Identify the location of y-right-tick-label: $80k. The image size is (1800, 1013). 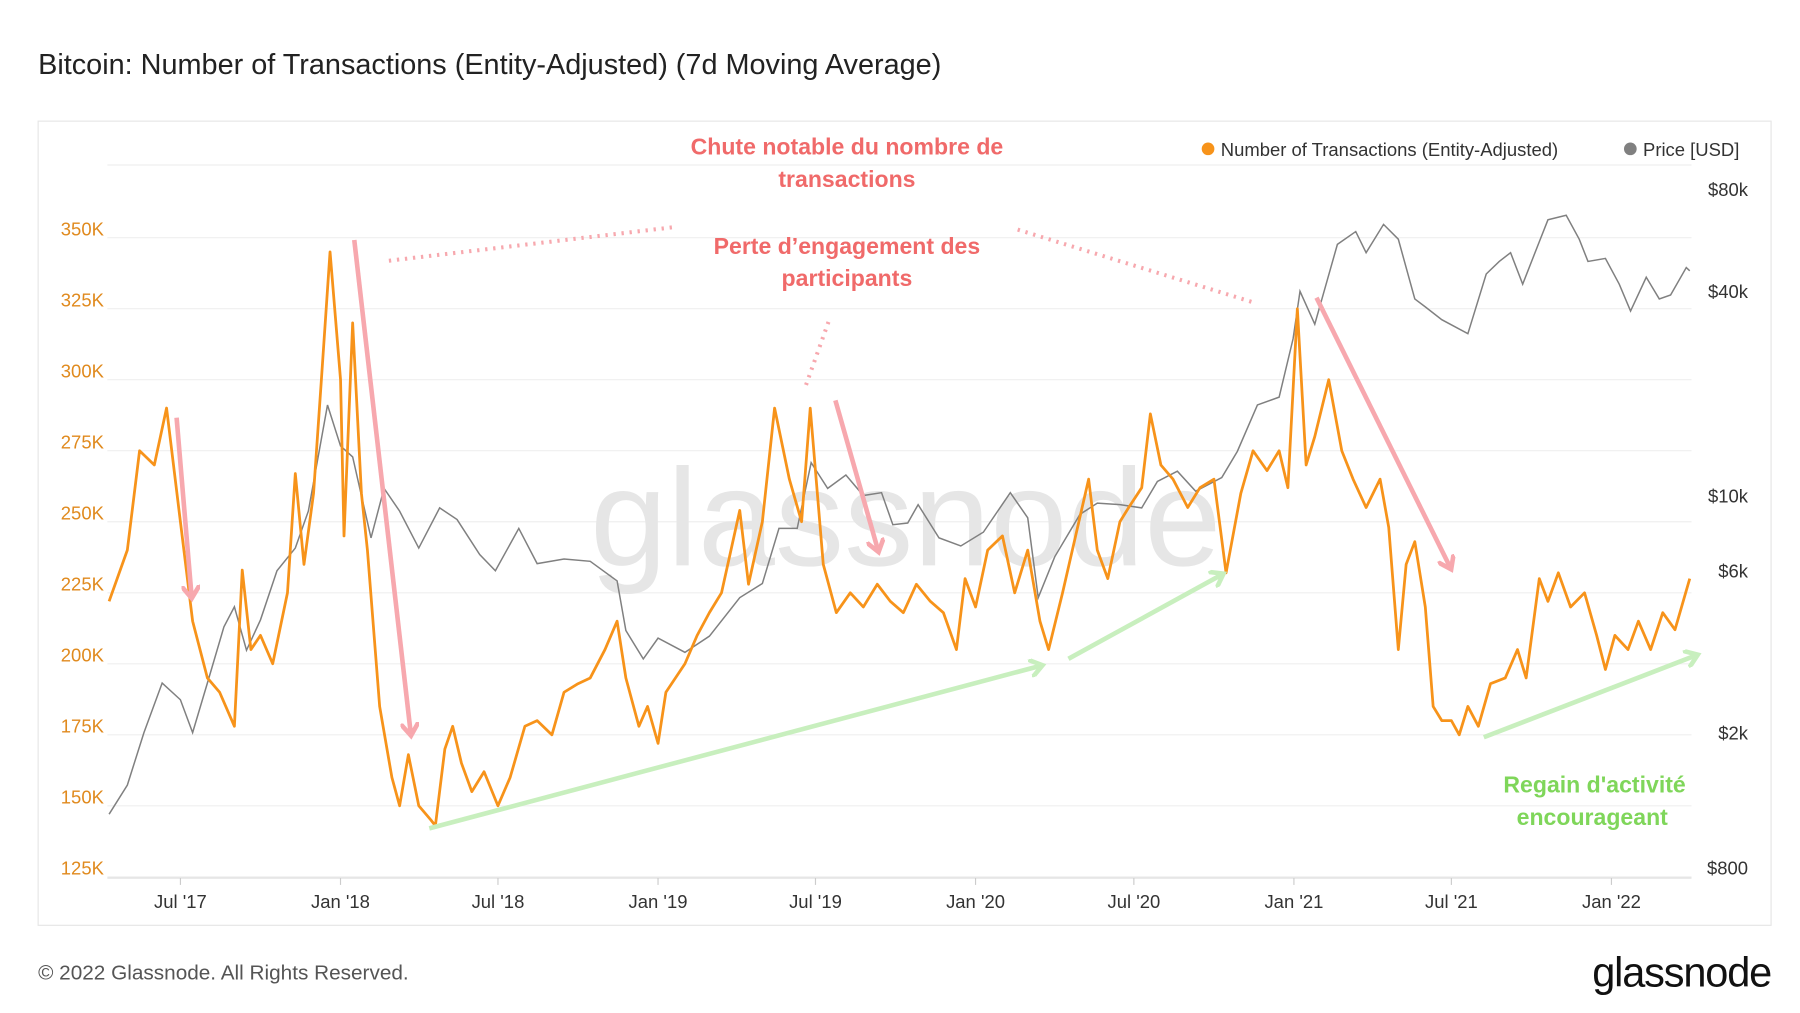
(1728, 189).